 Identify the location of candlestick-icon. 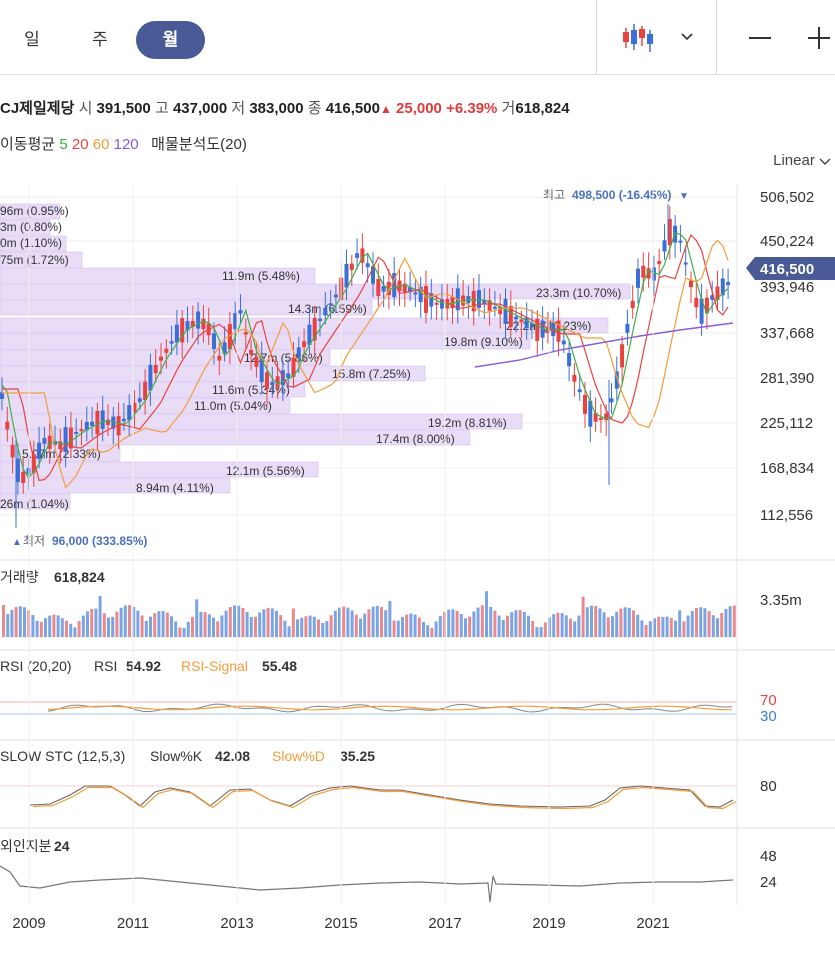
(638, 38).